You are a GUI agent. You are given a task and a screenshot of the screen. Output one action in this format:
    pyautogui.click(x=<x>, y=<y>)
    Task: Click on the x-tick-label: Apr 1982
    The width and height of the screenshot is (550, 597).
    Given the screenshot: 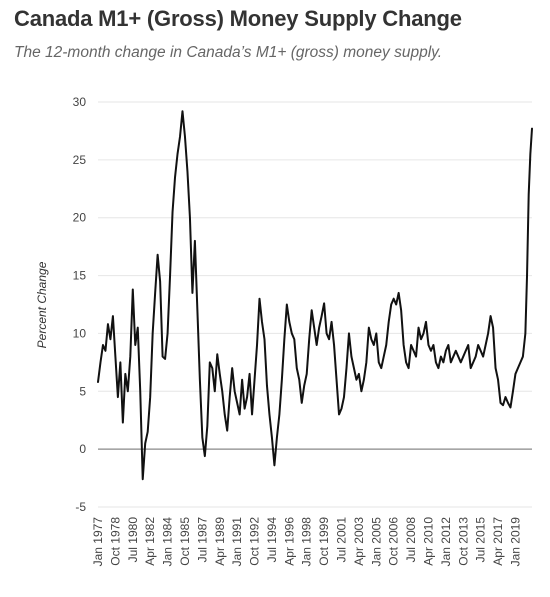 What is the action you would take?
    pyautogui.click(x=150, y=541)
    